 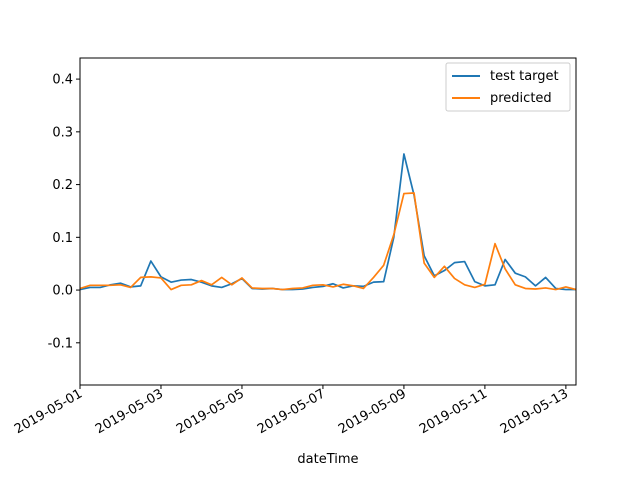 What do you see at coordinates (372, 411) in the screenshot?
I see `x-tick-label: 2019-05-09` at bounding box center [372, 411].